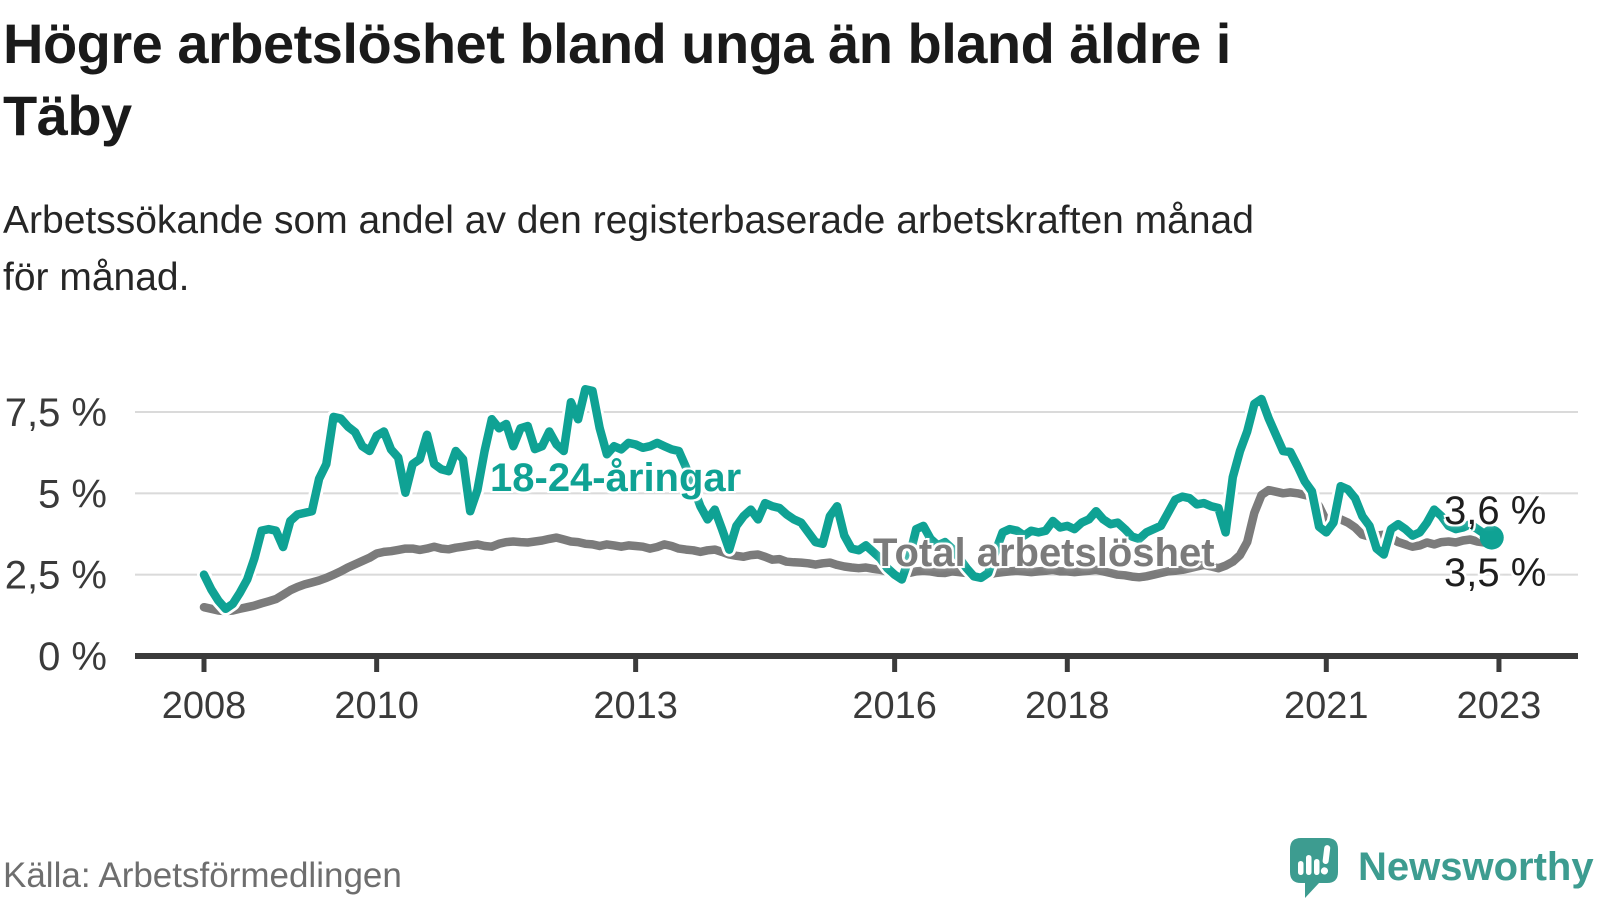 The width and height of the screenshot is (1600, 900). I want to click on subtitle-line-2: för månad., so click(96, 277).